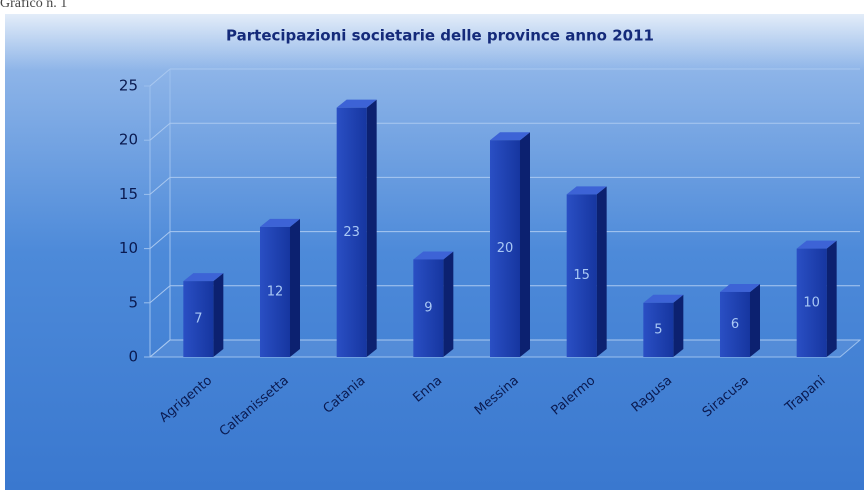 The height and width of the screenshot is (490, 864). What do you see at coordinates (128, 140) in the screenshot?
I see `y-tick-label: 20` at bounding box center [128, 140].